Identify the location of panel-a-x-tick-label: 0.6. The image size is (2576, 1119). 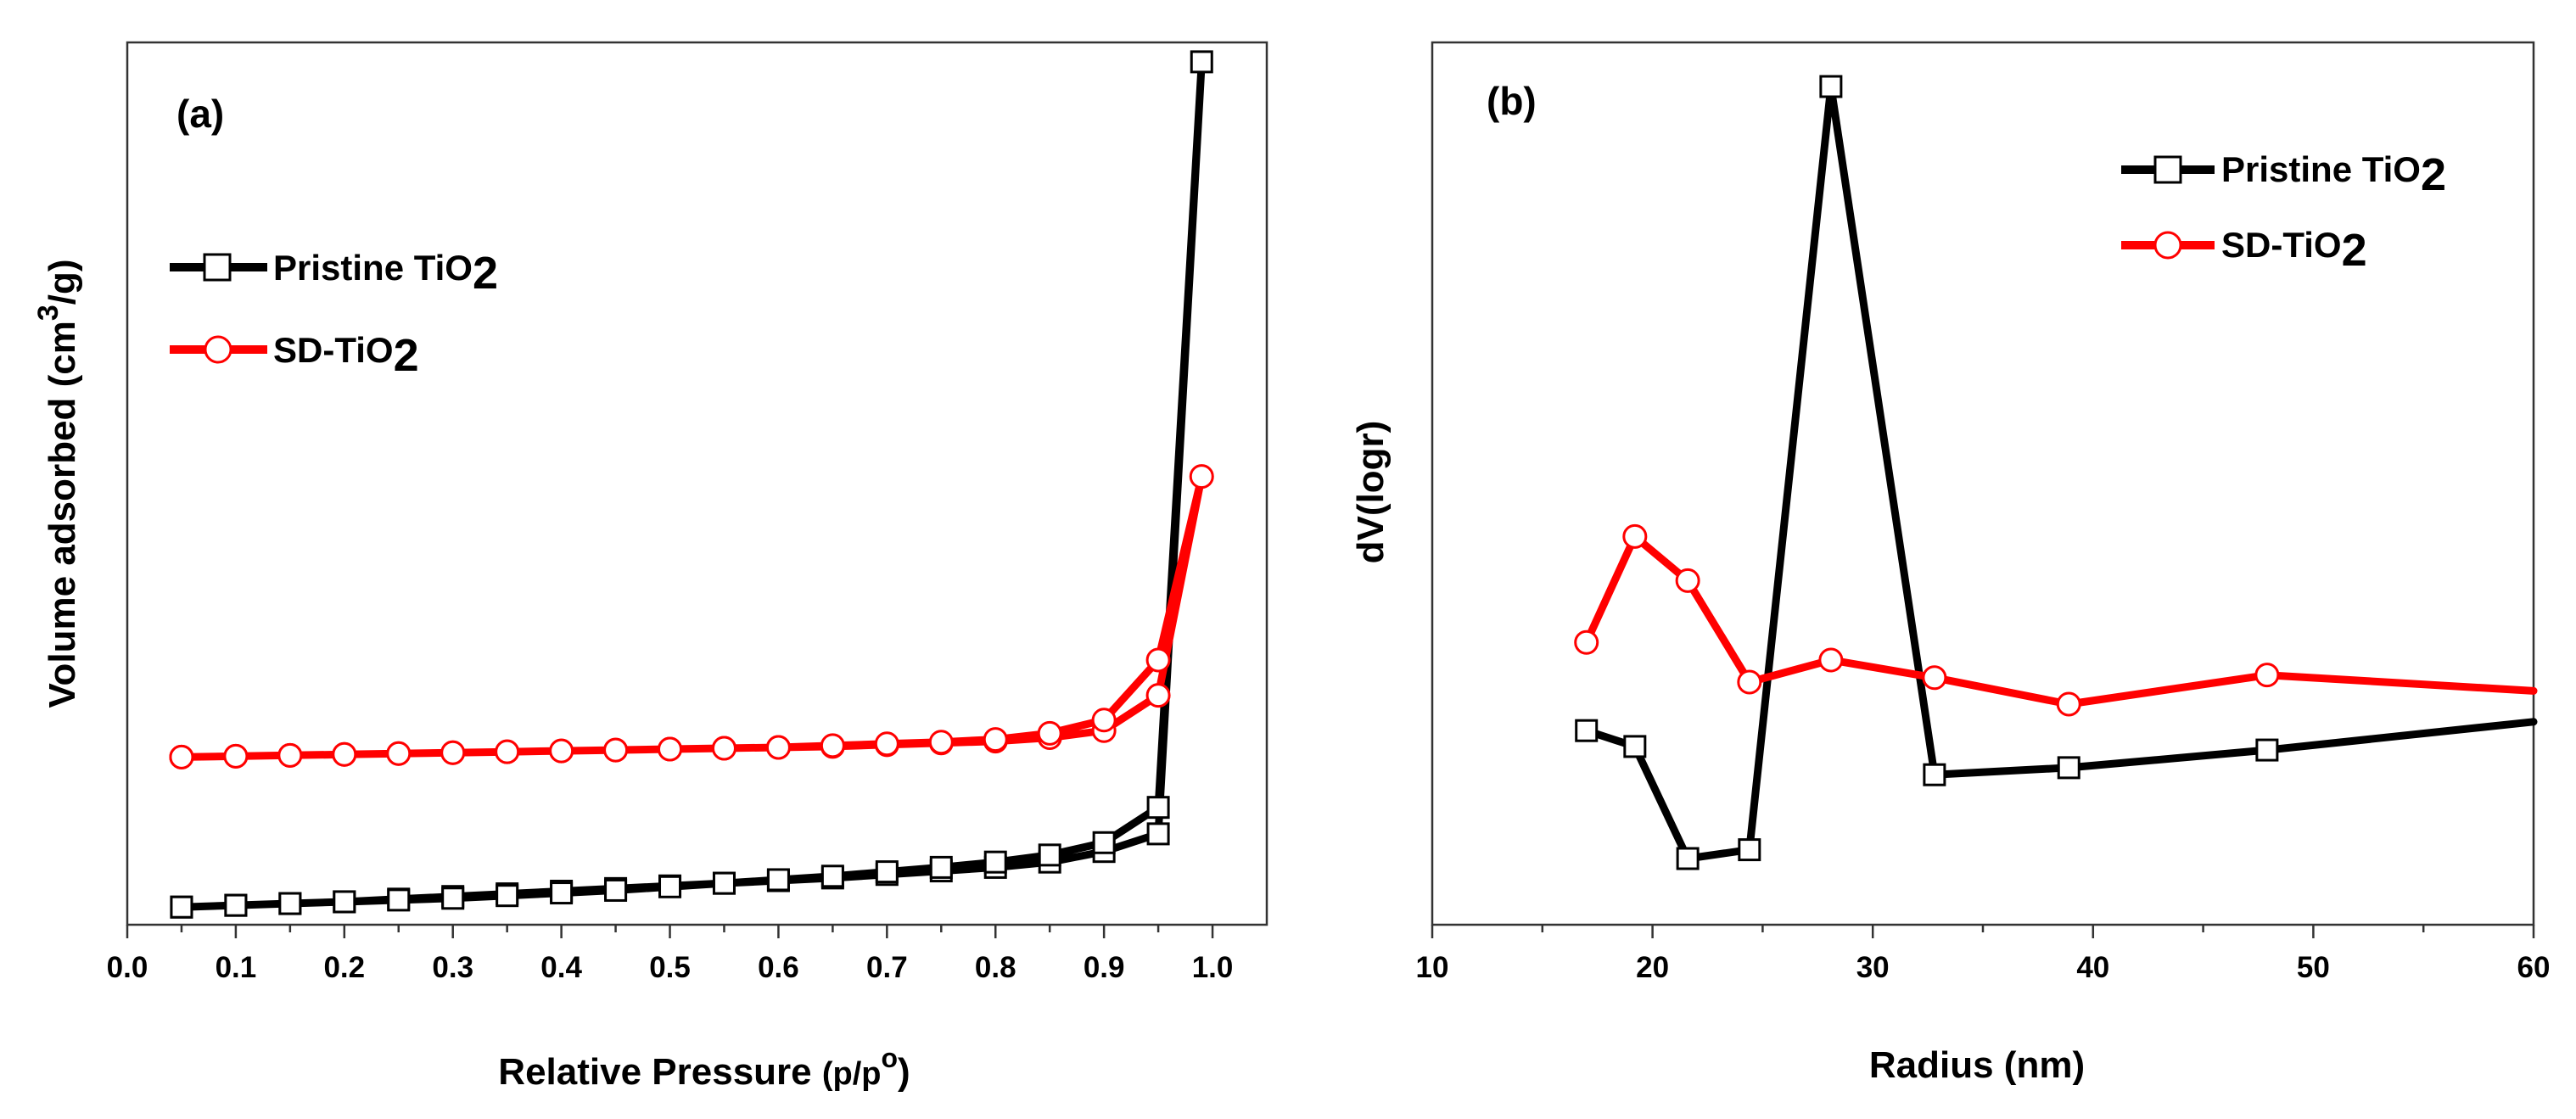
(779, 967).